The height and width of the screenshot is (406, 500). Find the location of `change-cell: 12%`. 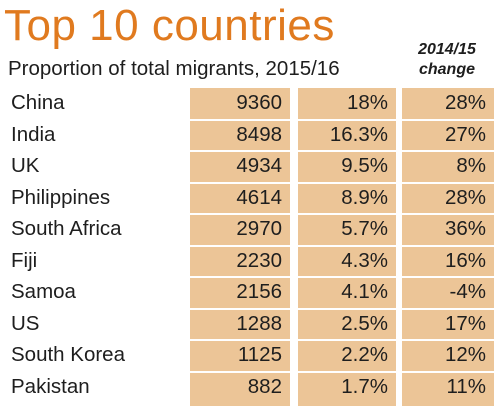

change-cell: 12% is located at coordinates (465, 354).